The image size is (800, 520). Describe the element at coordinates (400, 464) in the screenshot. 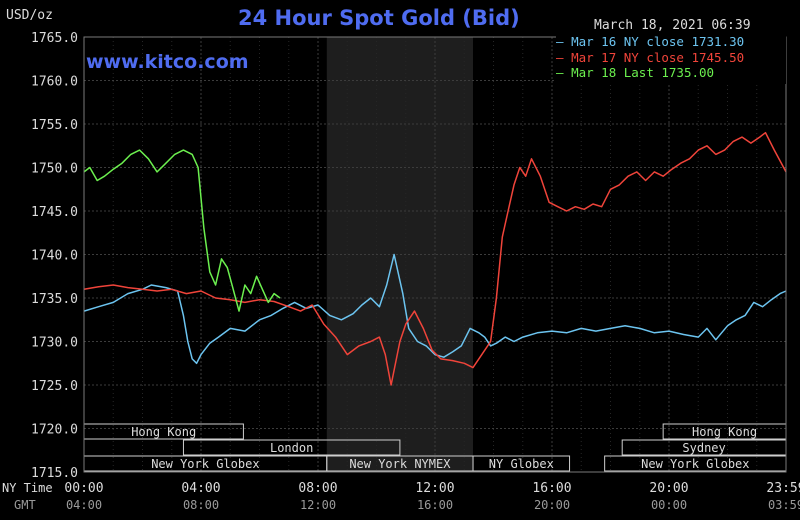

I see `session-label: New York NYMEX` at that location.